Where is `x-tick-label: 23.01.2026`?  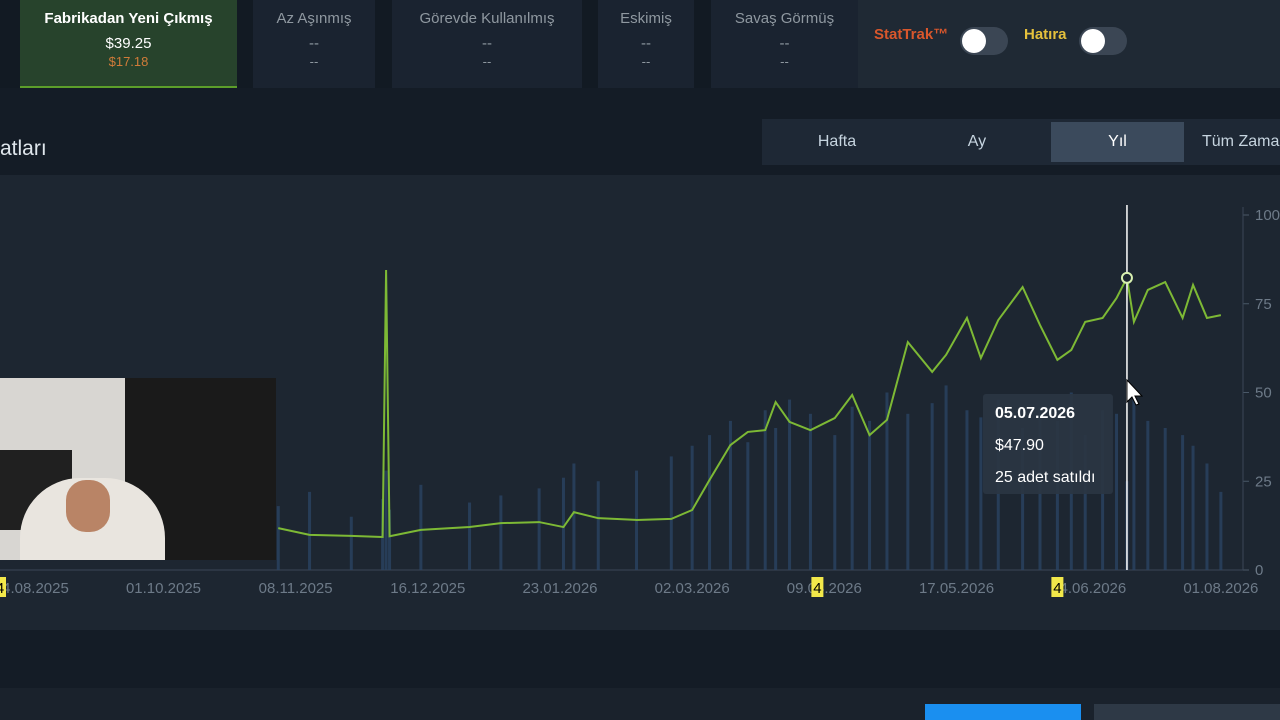 x-tick-label: 23.01.2026 is located at coordinates (559, 588).